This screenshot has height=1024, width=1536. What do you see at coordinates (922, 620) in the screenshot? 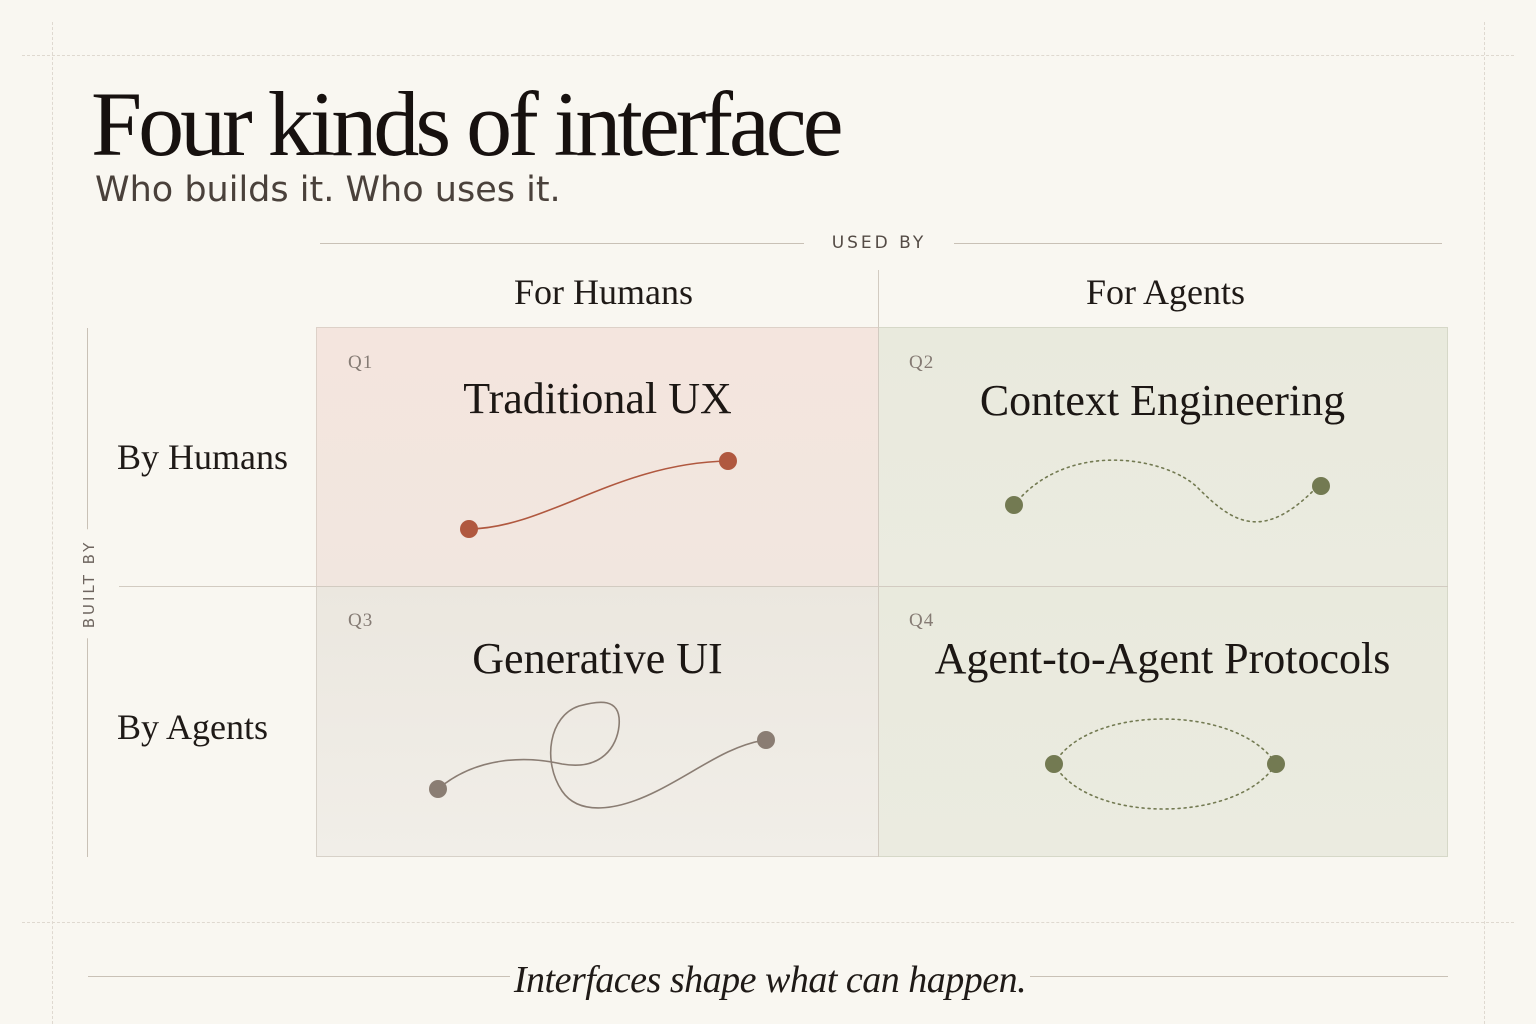
I see `quadrant-tag: Q4` at bounding box center [922, 620].